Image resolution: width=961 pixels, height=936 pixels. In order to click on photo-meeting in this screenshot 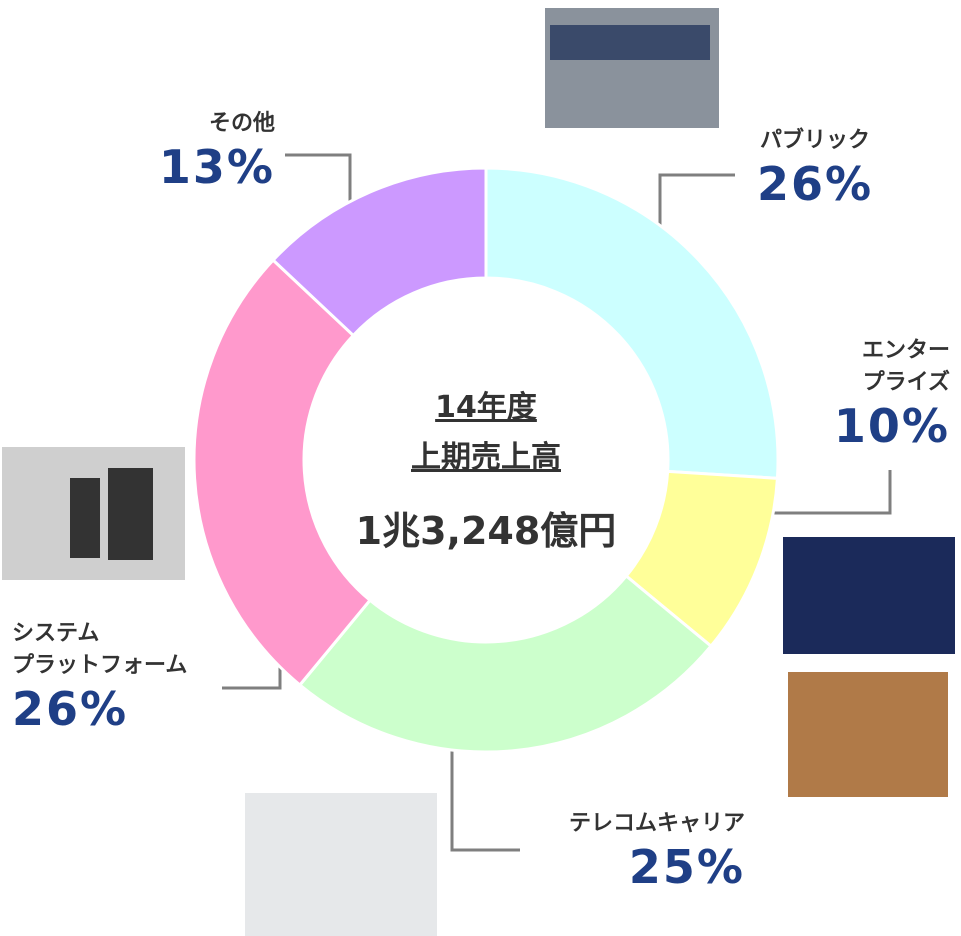, I will do `click(341, 864)`.